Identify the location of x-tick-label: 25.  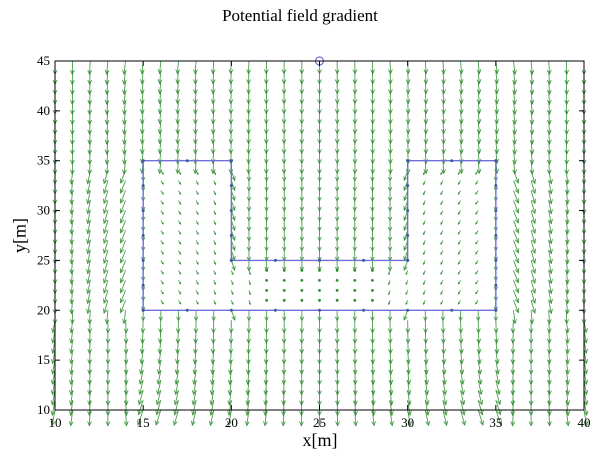
(319, 422).